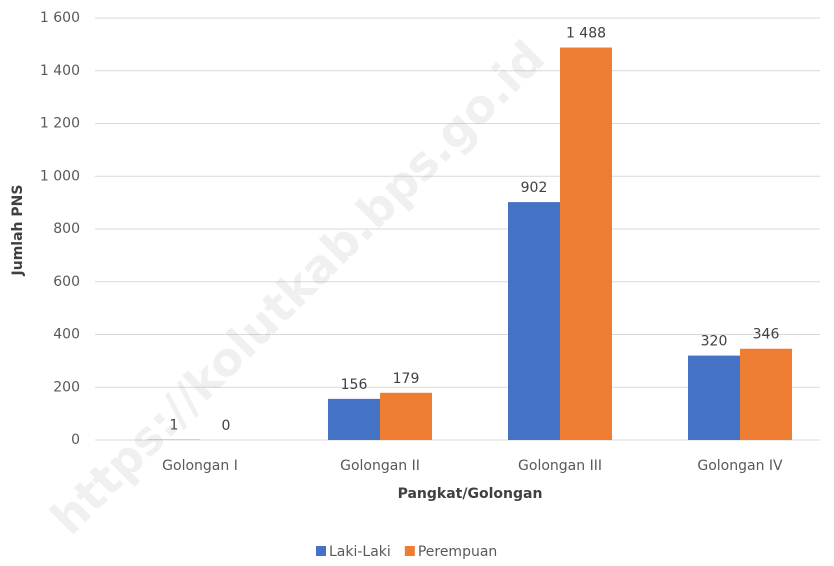 This screenshot has height=566, width=834. What do you see at coordinates (60, 71) in the screenshot?
I see `y-tick-label: 1 400` at bounding box center [60, 71].